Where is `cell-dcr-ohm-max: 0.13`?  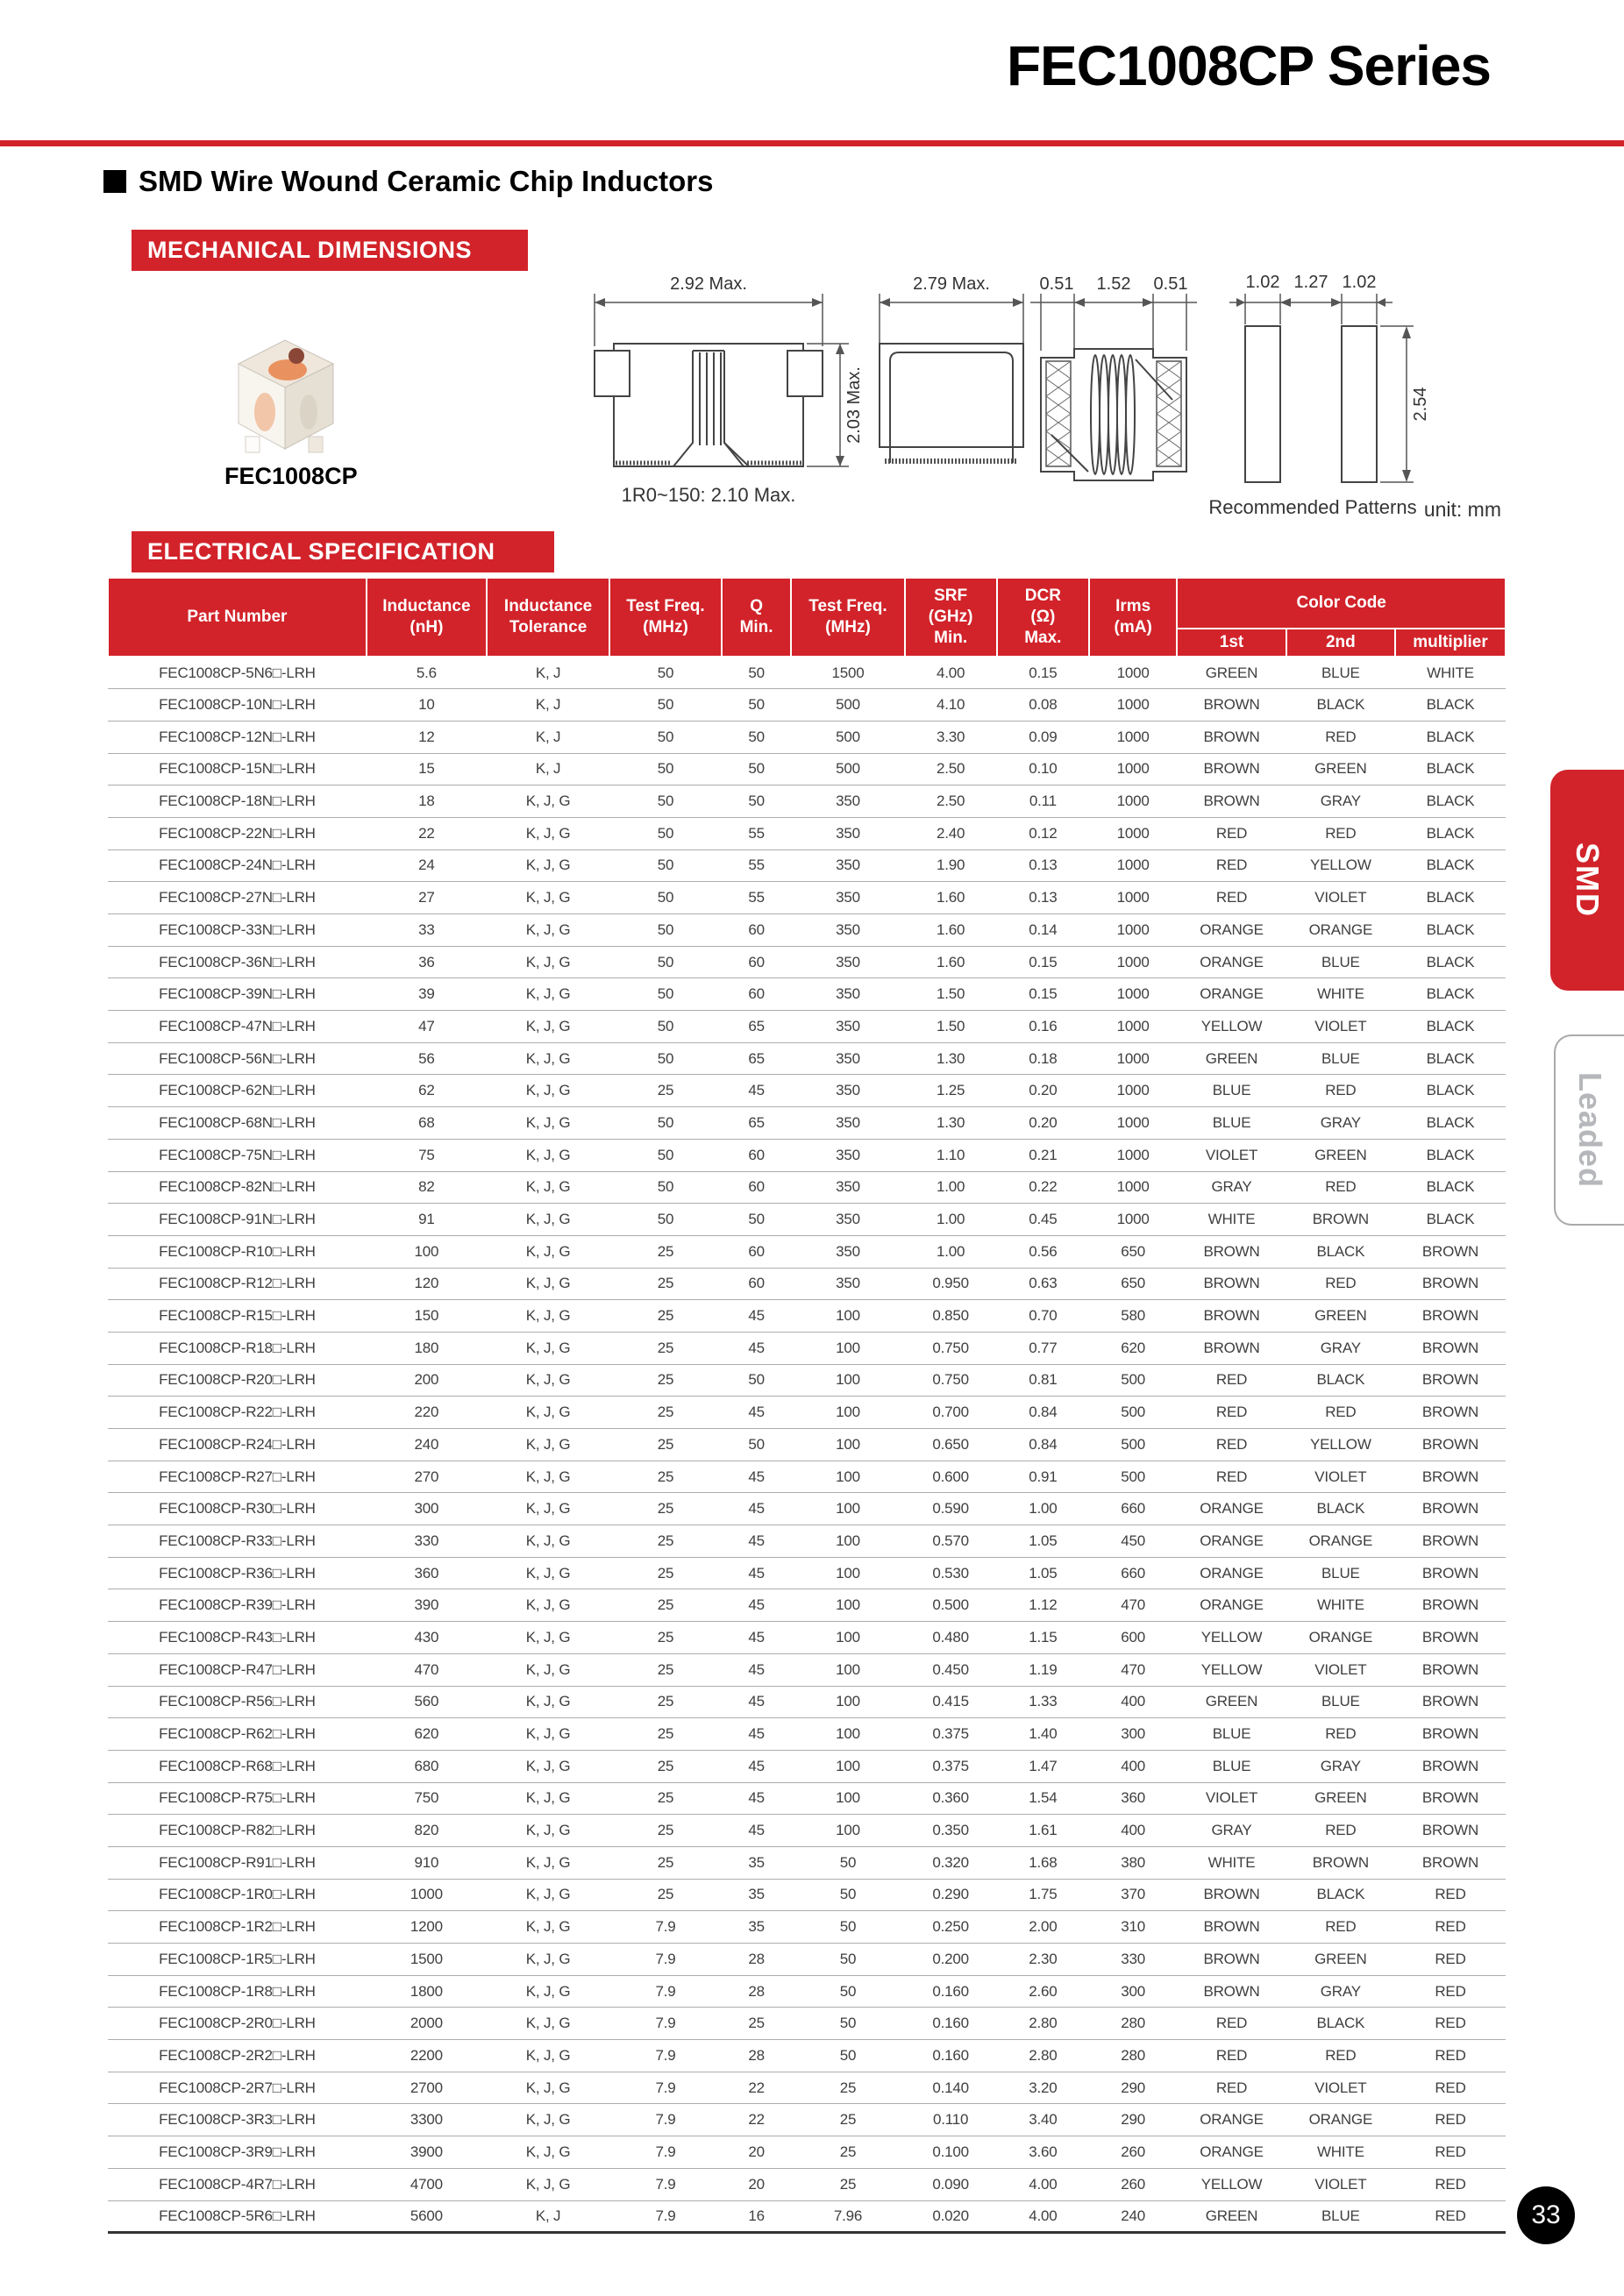
cell-dcr-ohm-max: 0.13 is located at coordinates (1042, 866).